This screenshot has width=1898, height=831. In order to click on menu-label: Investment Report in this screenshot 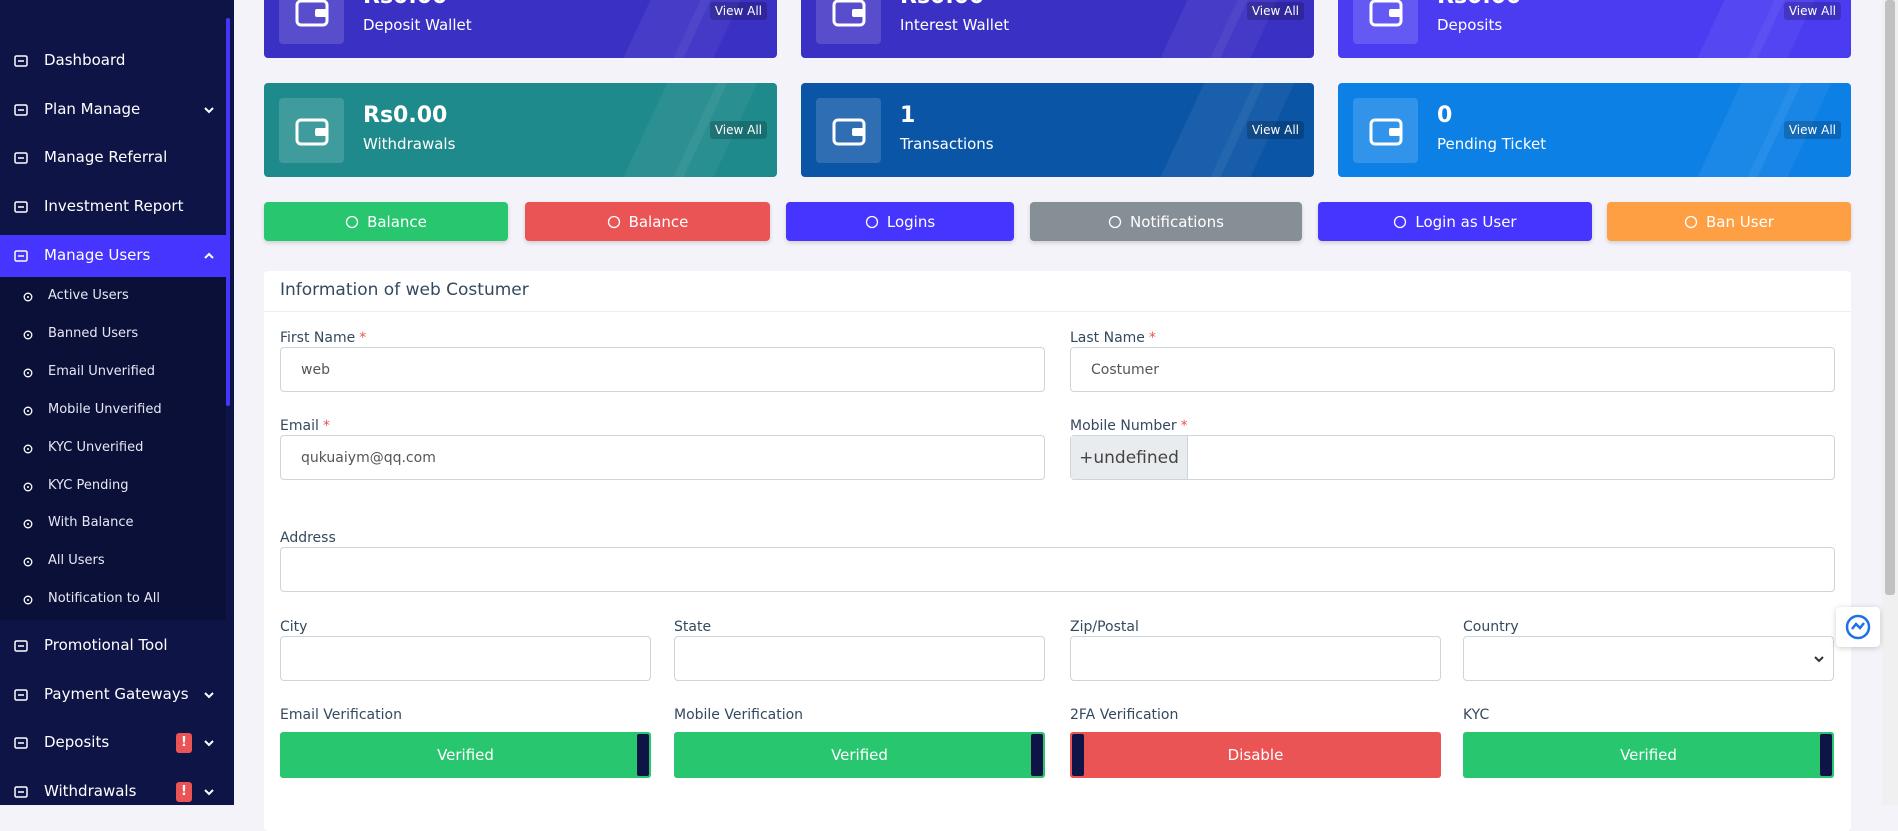, I will do `click(114, 206)`.